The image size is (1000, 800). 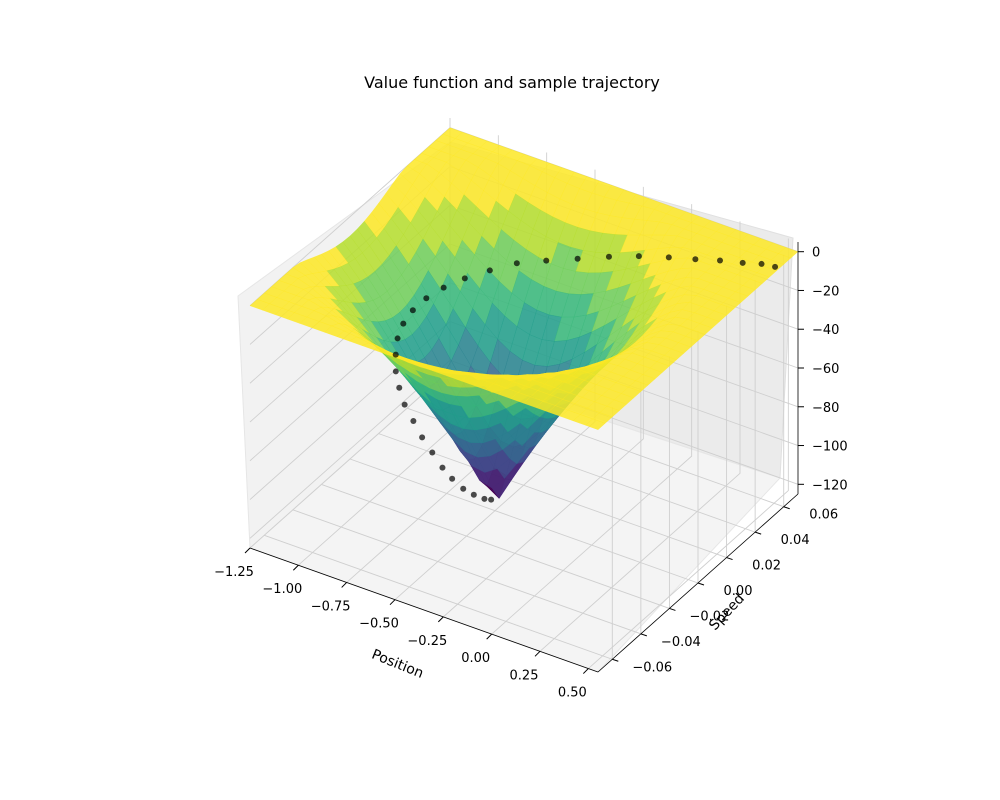 What do you see at coordinates (424, 610) in the screenshot?
I see `x-axis-line` at bounding box center [424, 610].